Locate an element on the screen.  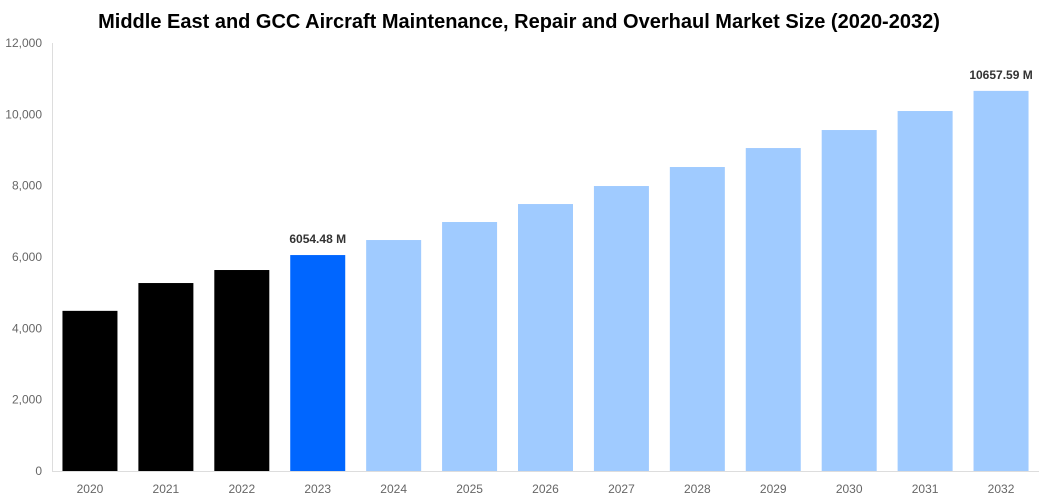
y-tick-label: 12,000 is located at coordinates (23, 43).